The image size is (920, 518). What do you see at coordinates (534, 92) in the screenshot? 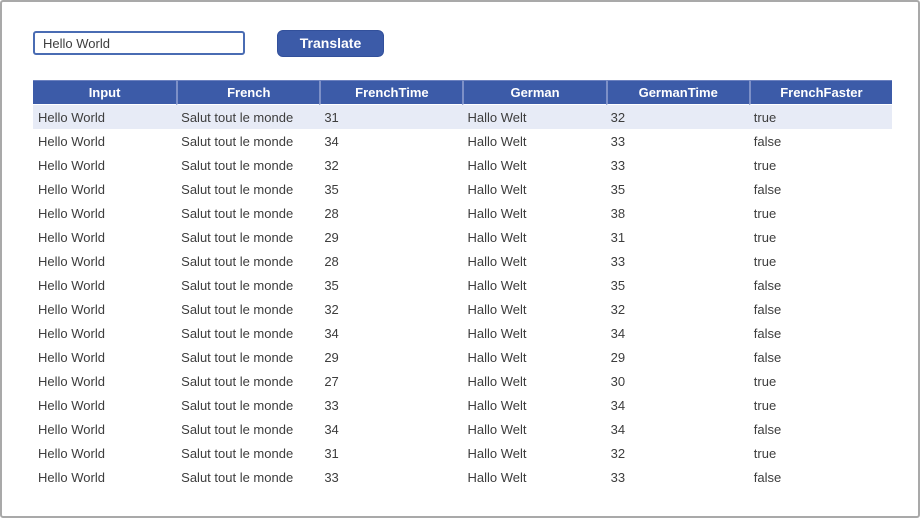
I see `column-header-german: German` at bounding box center [534, 92].